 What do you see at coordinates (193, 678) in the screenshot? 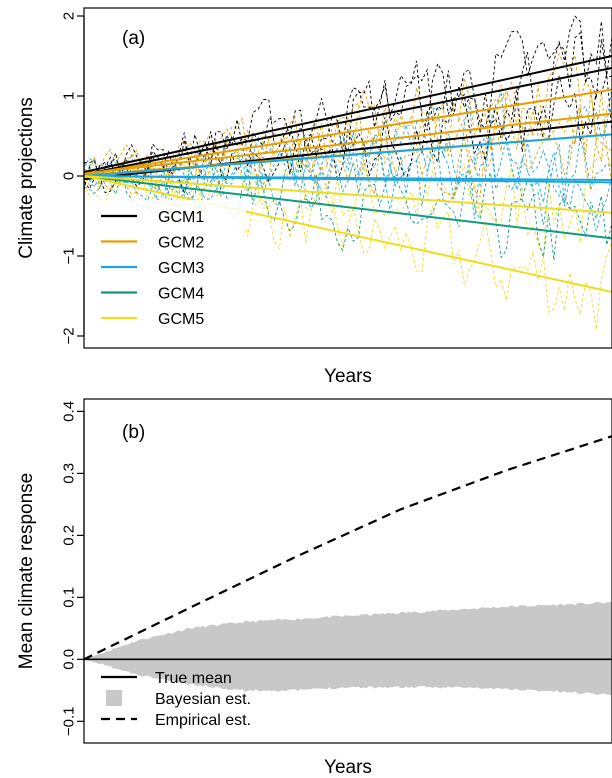
I see `legend-label-true-mean: True mean` at bounding box center [193, 678].